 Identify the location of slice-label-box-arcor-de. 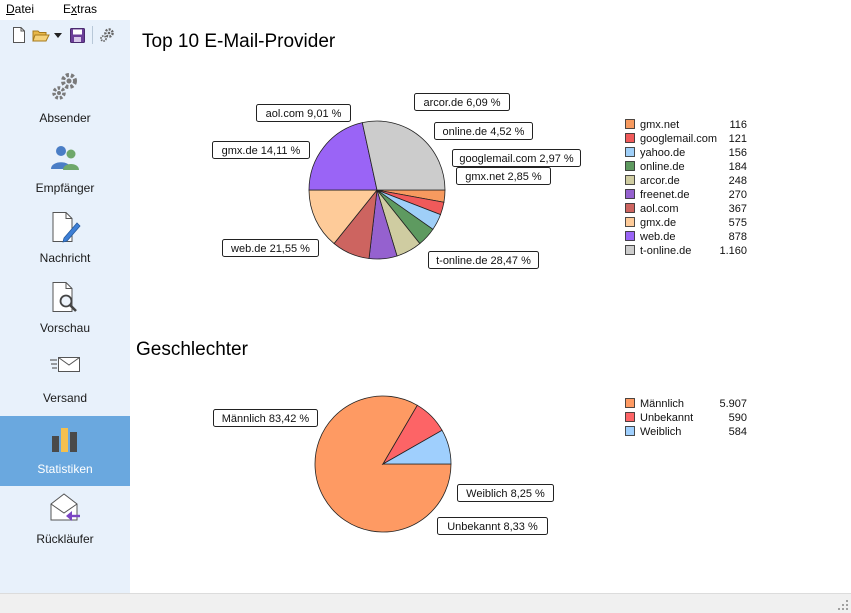
(462, 102).